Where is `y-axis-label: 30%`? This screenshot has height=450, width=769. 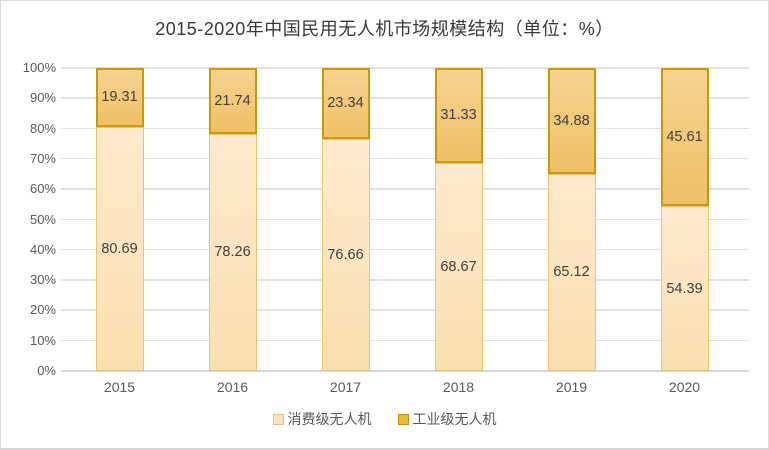
y-axis-label: 30% is located at coordinates (42, 280).